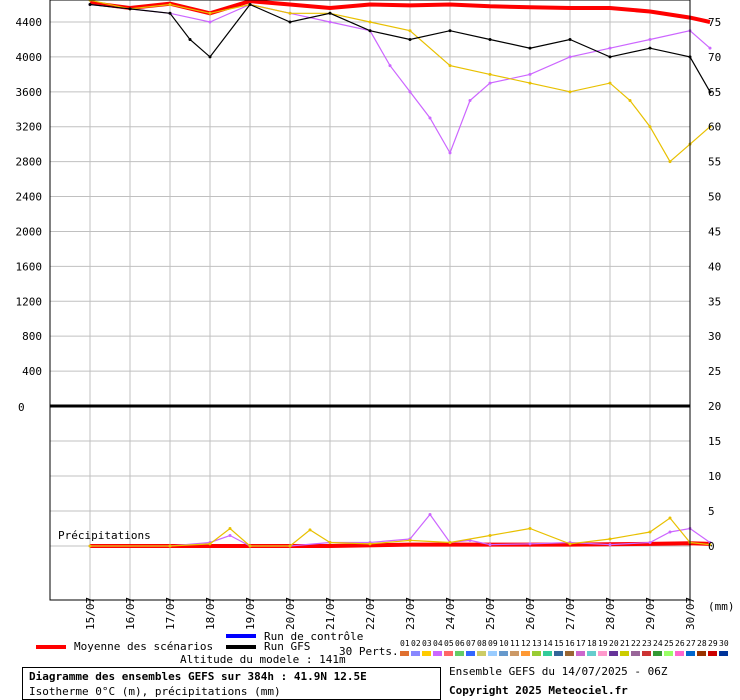 The image size is (740, 700). What do you see at coordinates (330, 613) in the screenshot?
I see `x-tick-label: 21/07` at bounding box center [330, 613].